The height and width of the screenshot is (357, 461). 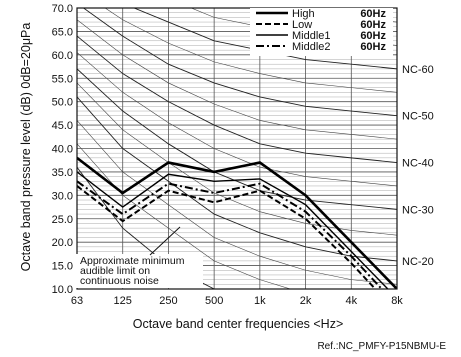 I want to click on y-tick-label: 25.0, so click(x=62, y=220).